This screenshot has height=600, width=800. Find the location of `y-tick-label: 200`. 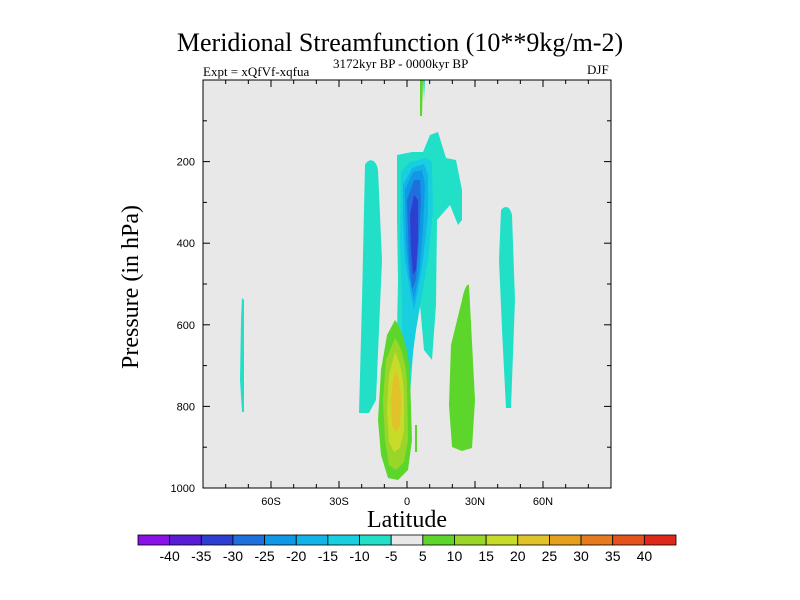

y-tick-label: 200 is located at coordinates (186, 163).